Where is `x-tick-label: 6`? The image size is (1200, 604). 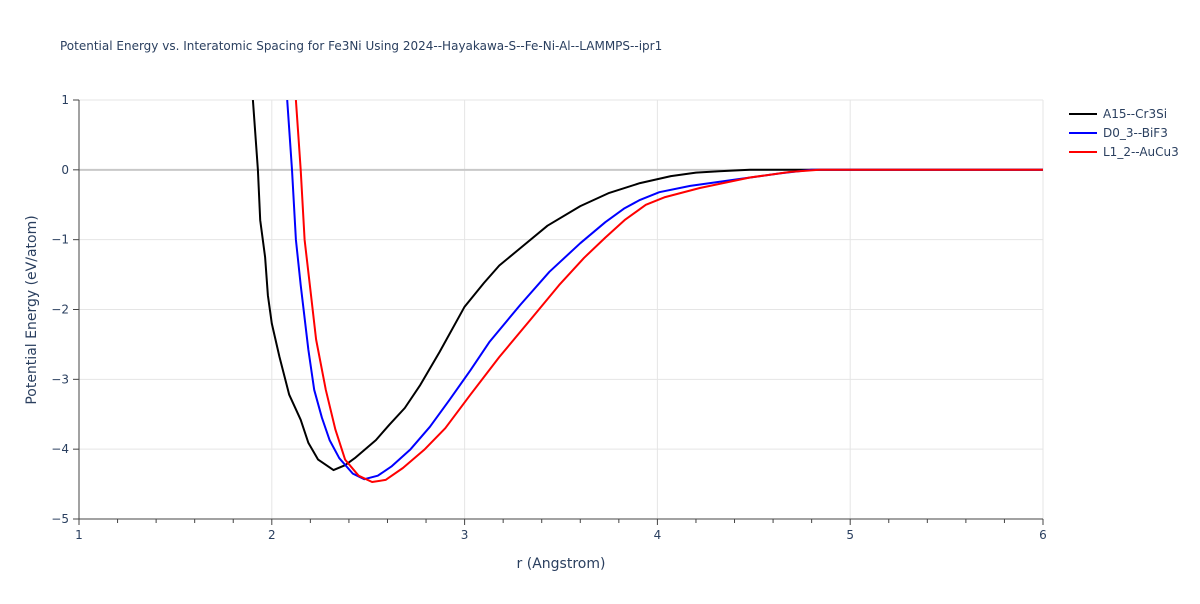
x-tick-label: 6 is located at coordinates (1043, 535).